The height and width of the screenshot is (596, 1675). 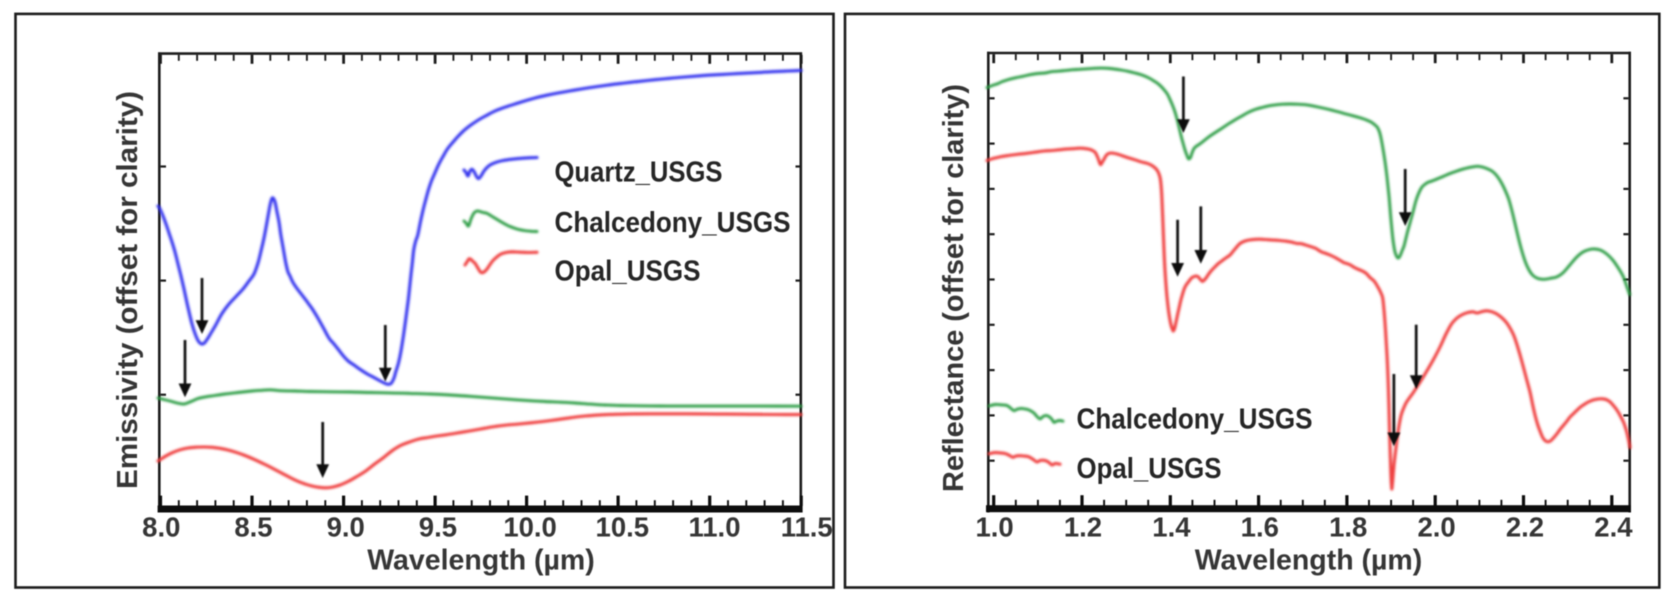 What do you see at coordinates (714, 527) in the screenshot?
I see `svg-text: 11.0` at bounding box center [714, 527].